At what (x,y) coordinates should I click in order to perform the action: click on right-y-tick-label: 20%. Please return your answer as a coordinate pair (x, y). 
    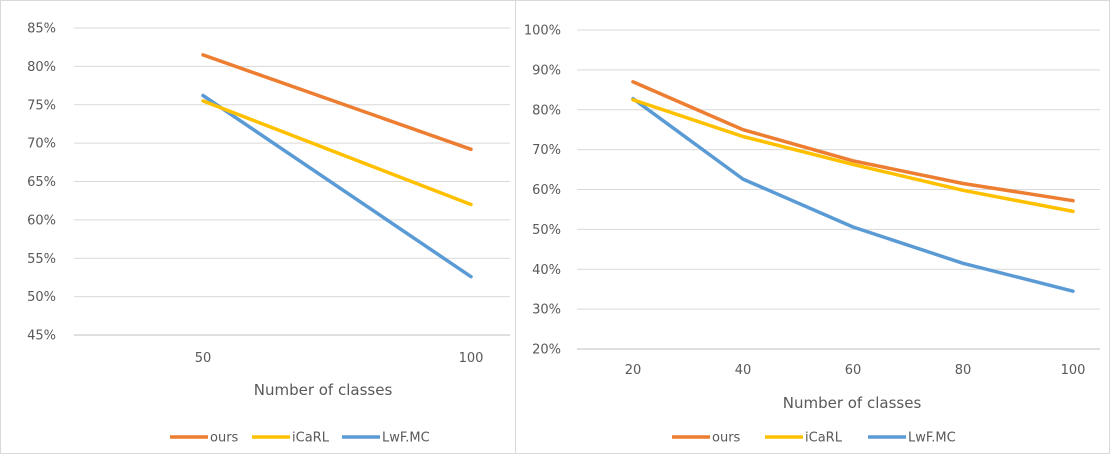
    Looking at the image, I should click on (546, 350).